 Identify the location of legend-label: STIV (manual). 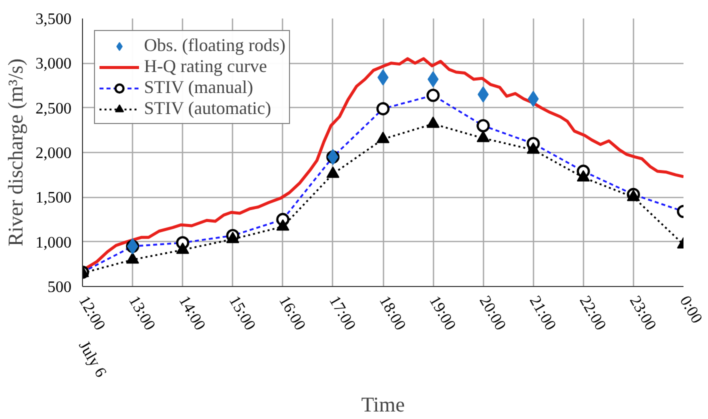
(199, 87).